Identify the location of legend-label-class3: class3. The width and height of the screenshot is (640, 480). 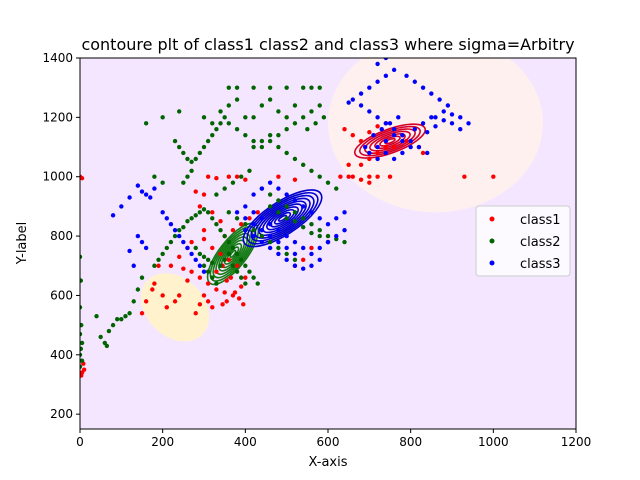
(540, 264).